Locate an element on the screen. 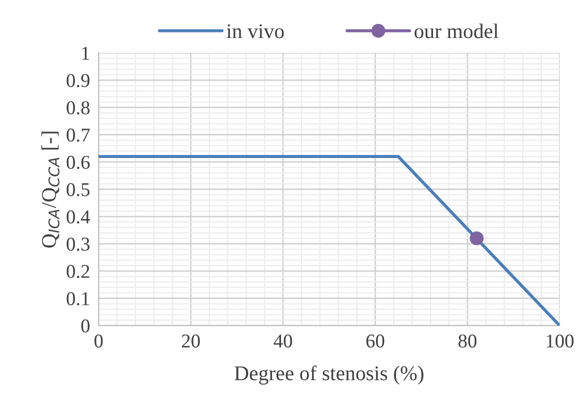 The image size is (580, 407). y-tick-label: 0.3 is located at coordinates (78, 244).